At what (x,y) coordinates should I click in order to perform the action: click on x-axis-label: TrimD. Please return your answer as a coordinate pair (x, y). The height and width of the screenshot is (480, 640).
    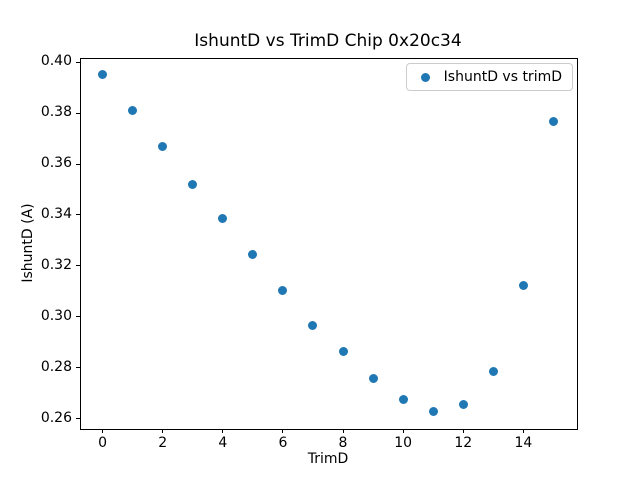
    Looking at the image, I should click on (328, 459).